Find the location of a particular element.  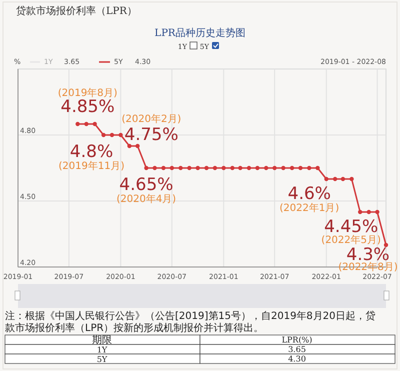

annotation: 4.6% is located at coordinates (309, 194).